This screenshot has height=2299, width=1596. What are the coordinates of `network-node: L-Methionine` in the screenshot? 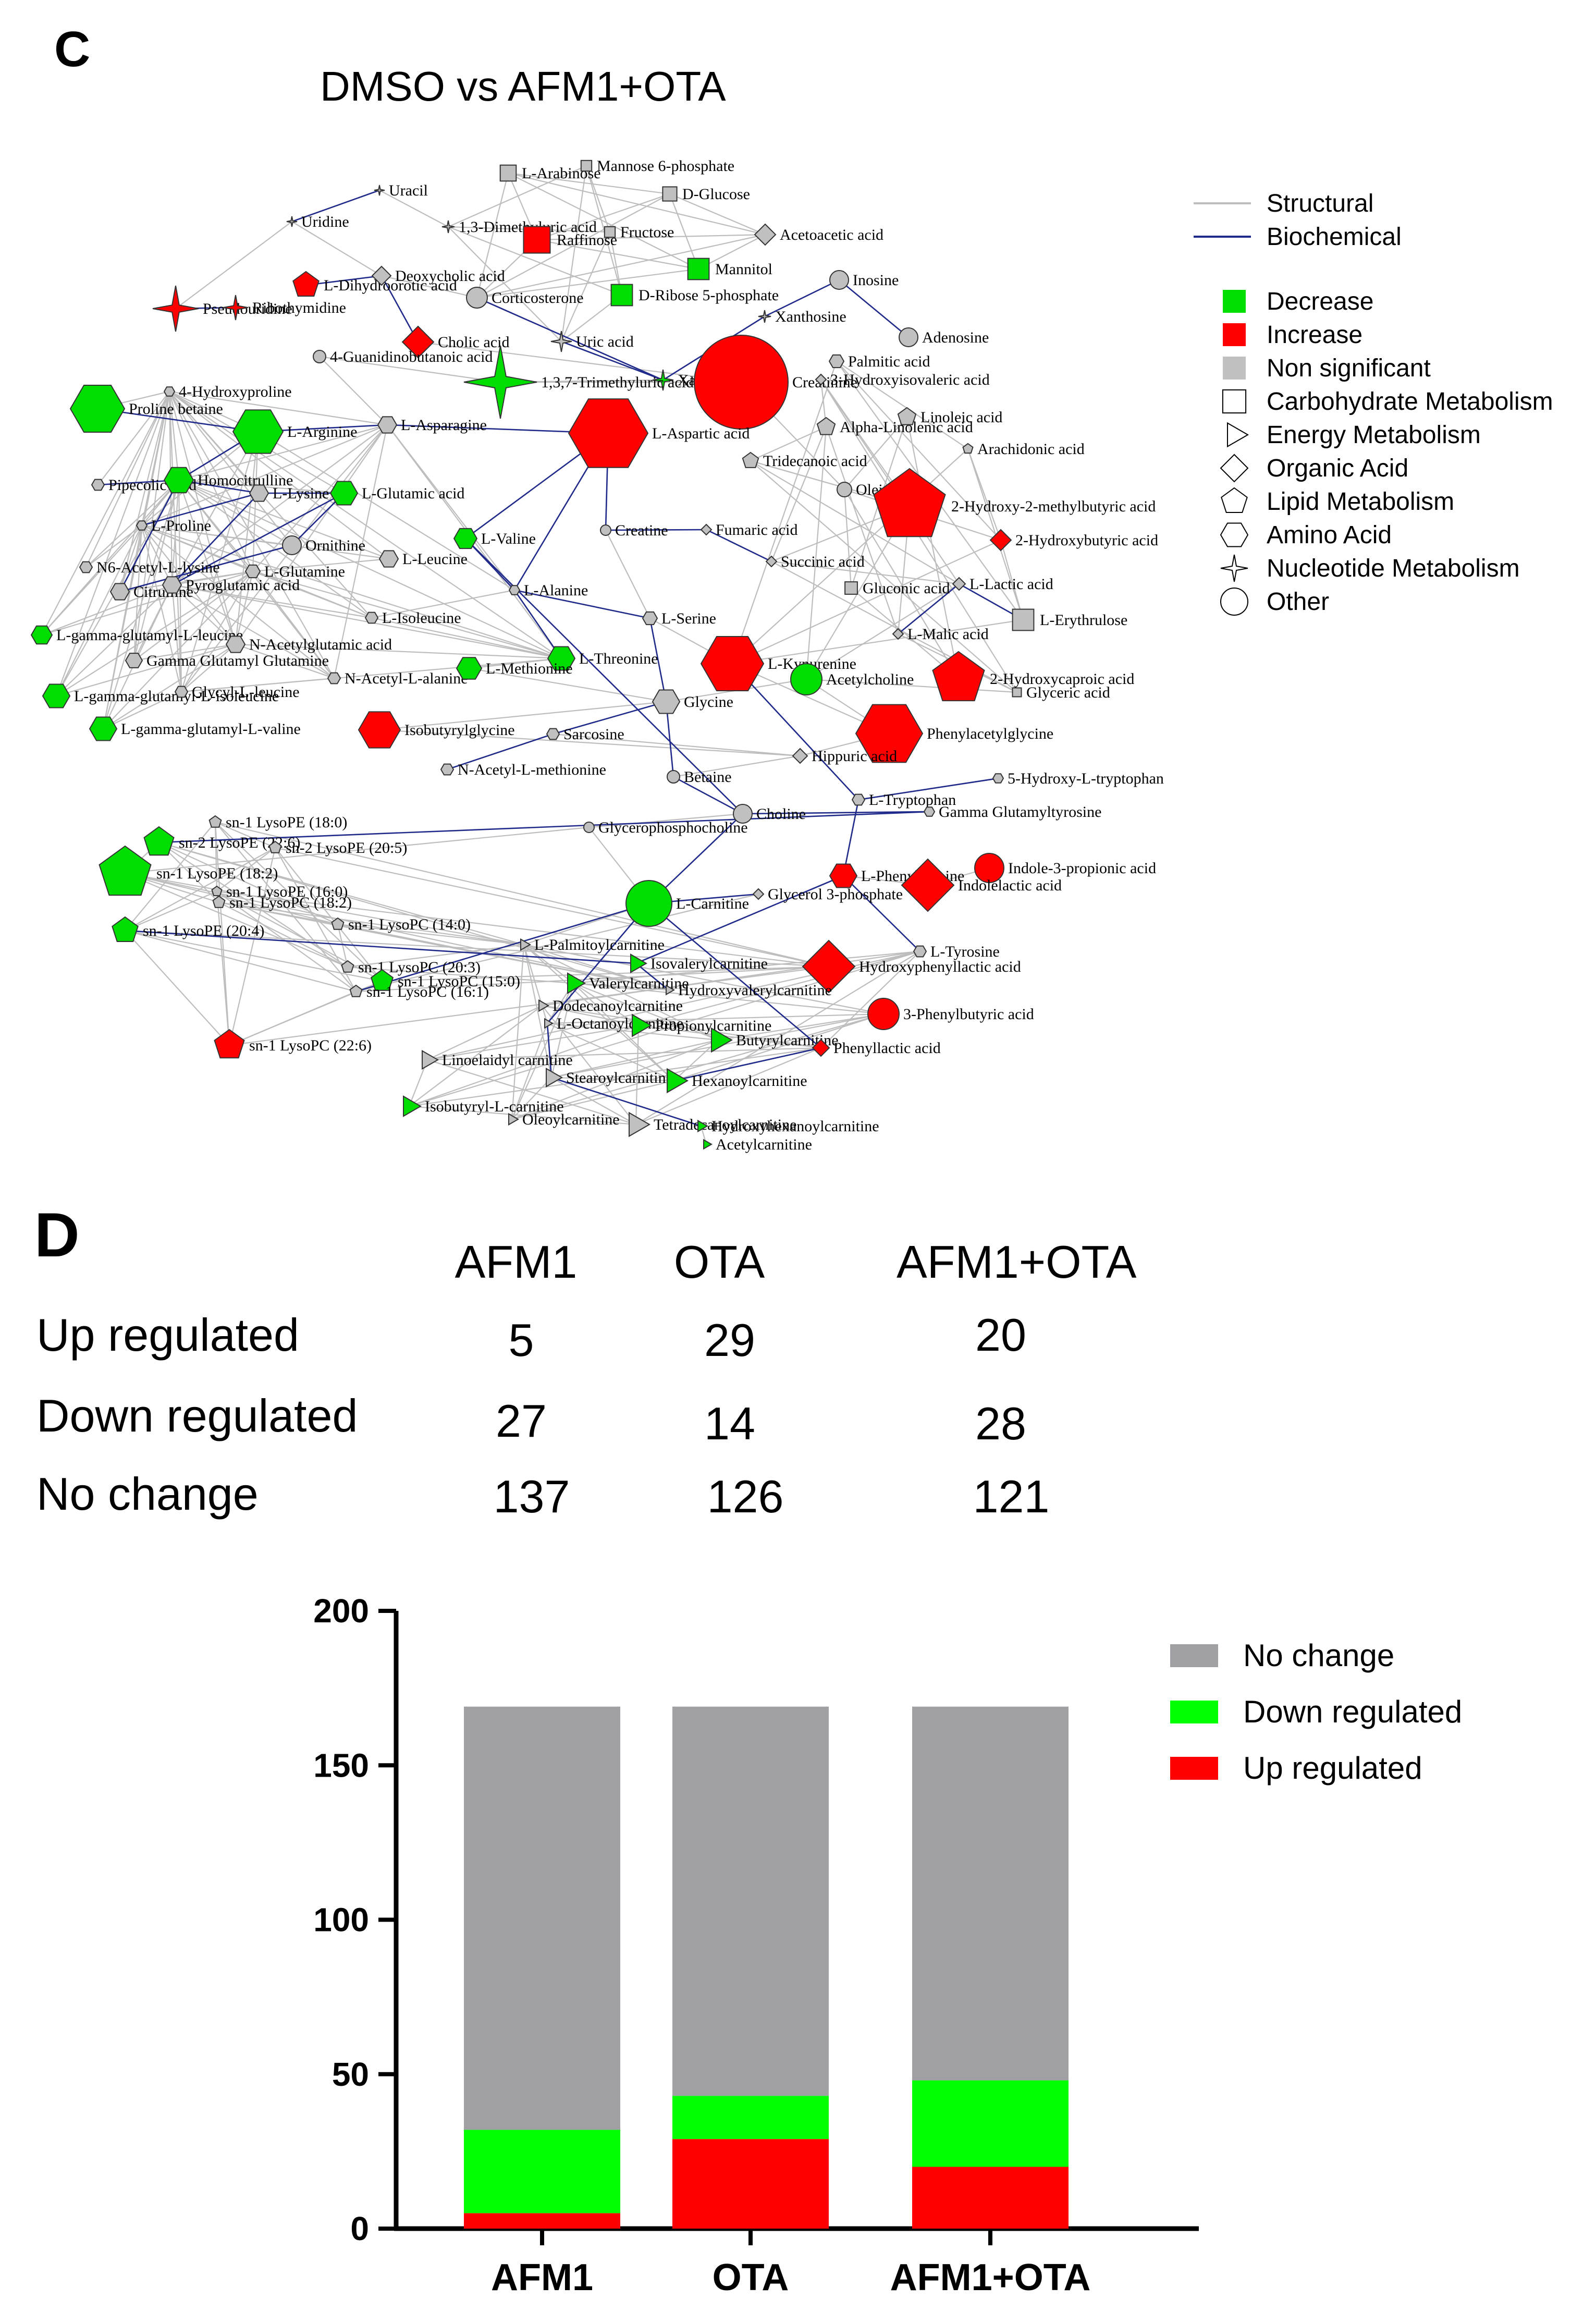 It's located at (514, 668).